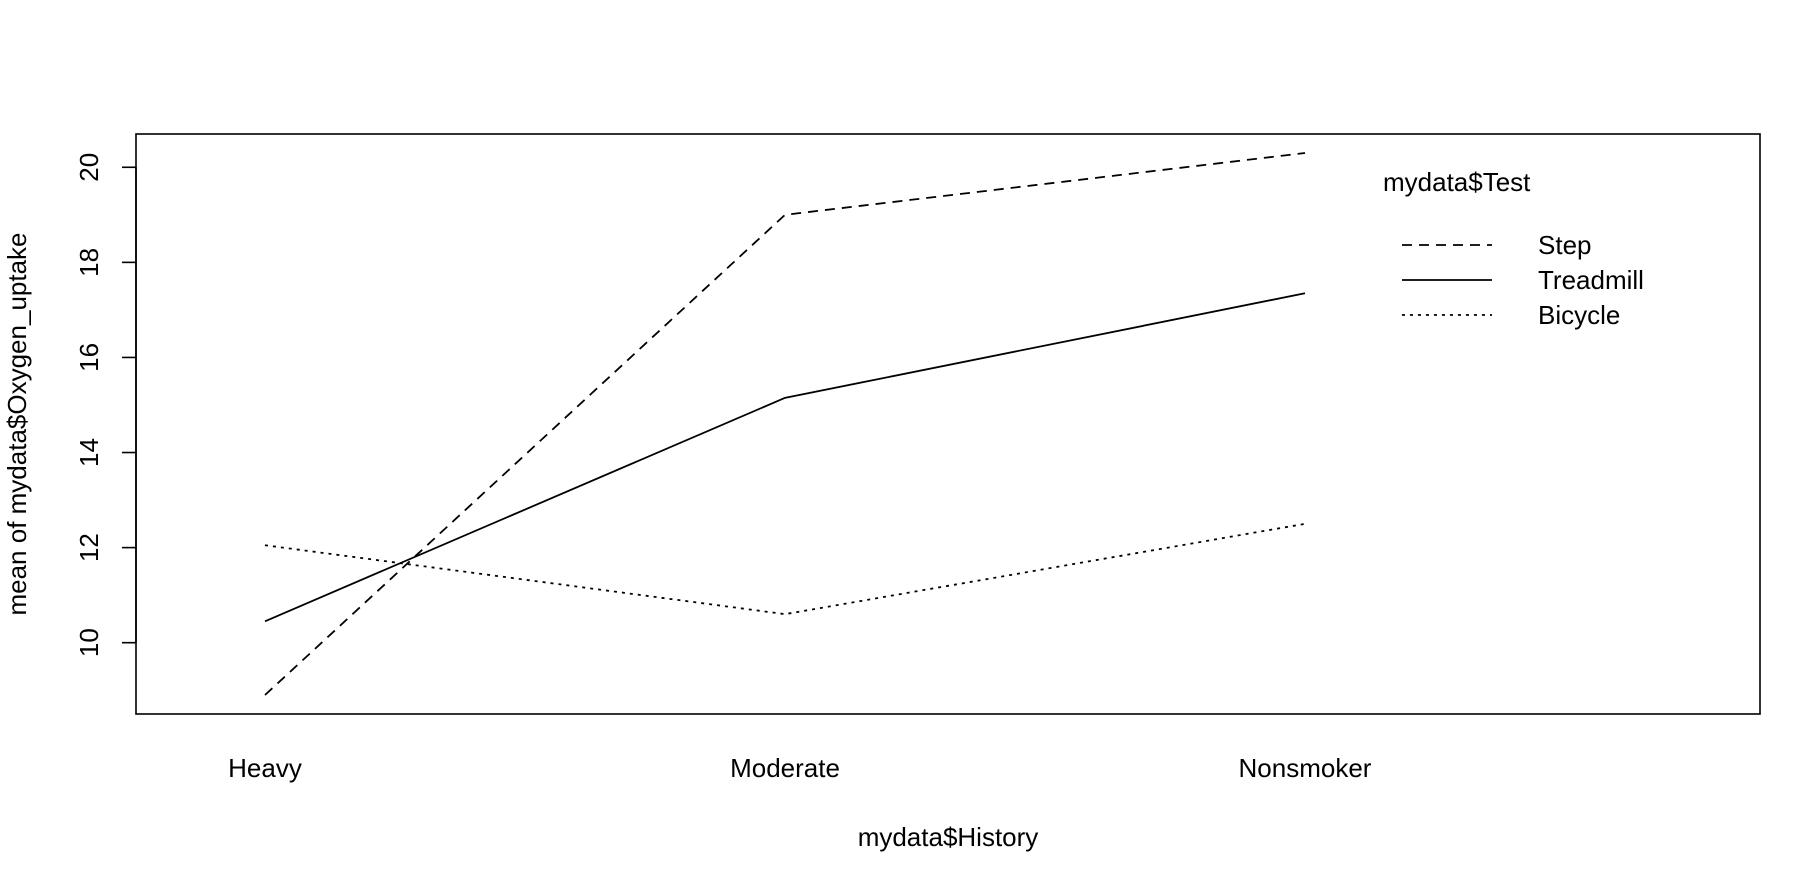  I want to click on x-axis: Heavy Moderate Nonsmoker, so click(800, 768).